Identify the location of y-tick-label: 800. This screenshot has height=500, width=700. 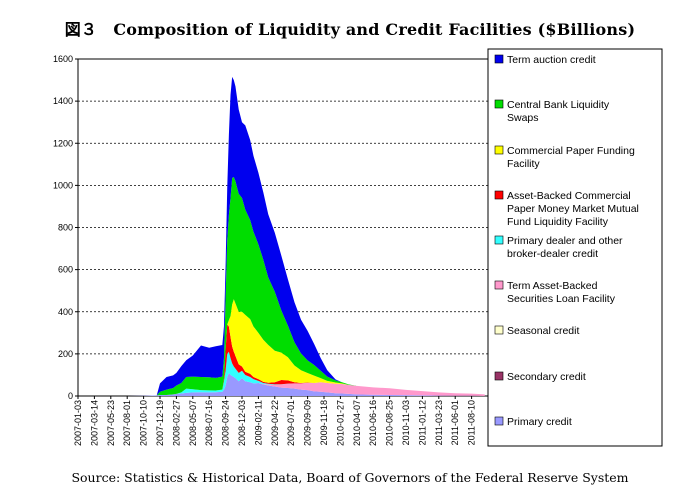
(65, 228).